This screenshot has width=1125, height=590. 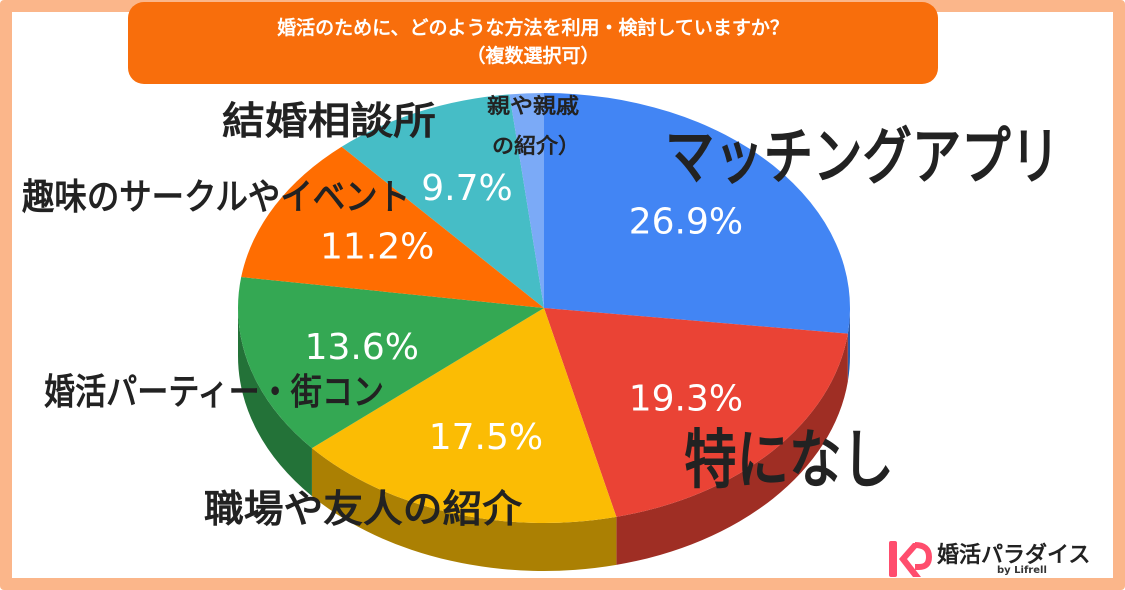 What do you see at coordinates (466, 188) in the screenshot?
I see `value-label-6: 9.7%` at bounding box center [466, 188].